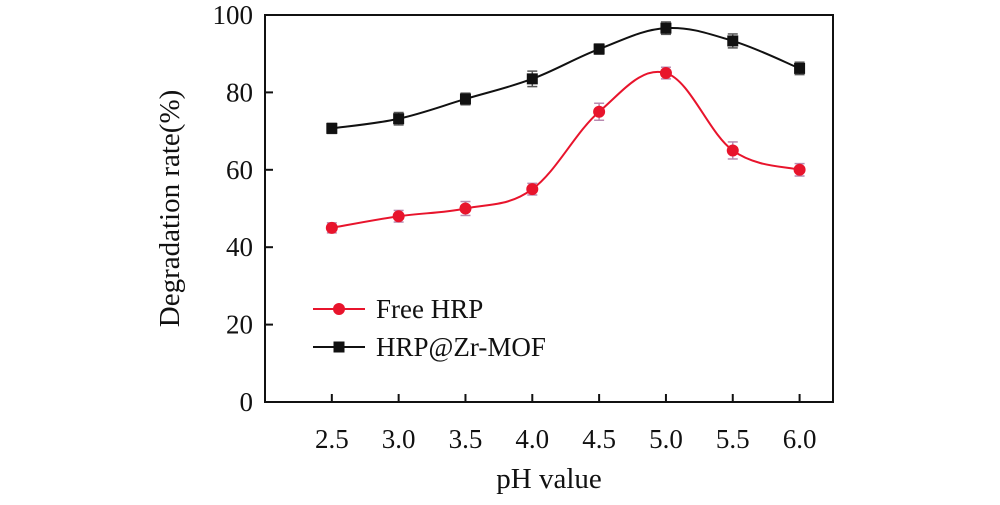  What do you see at coordinates (800, 439) in the screenshot?
I see `x-tick-label: 6.0` at bounding box center [800, 439].